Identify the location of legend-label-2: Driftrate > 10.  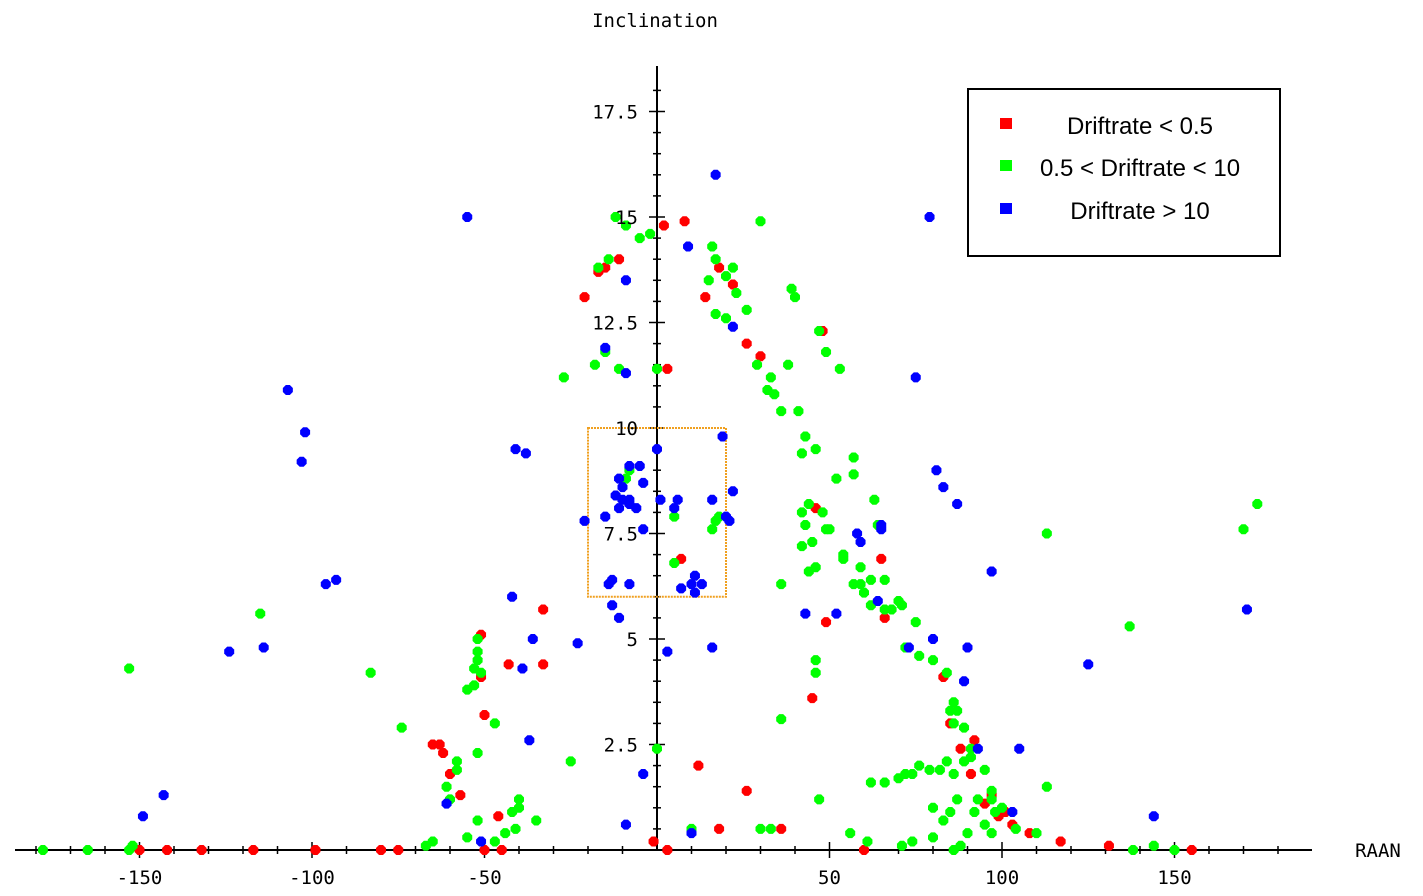
(1139, 211).